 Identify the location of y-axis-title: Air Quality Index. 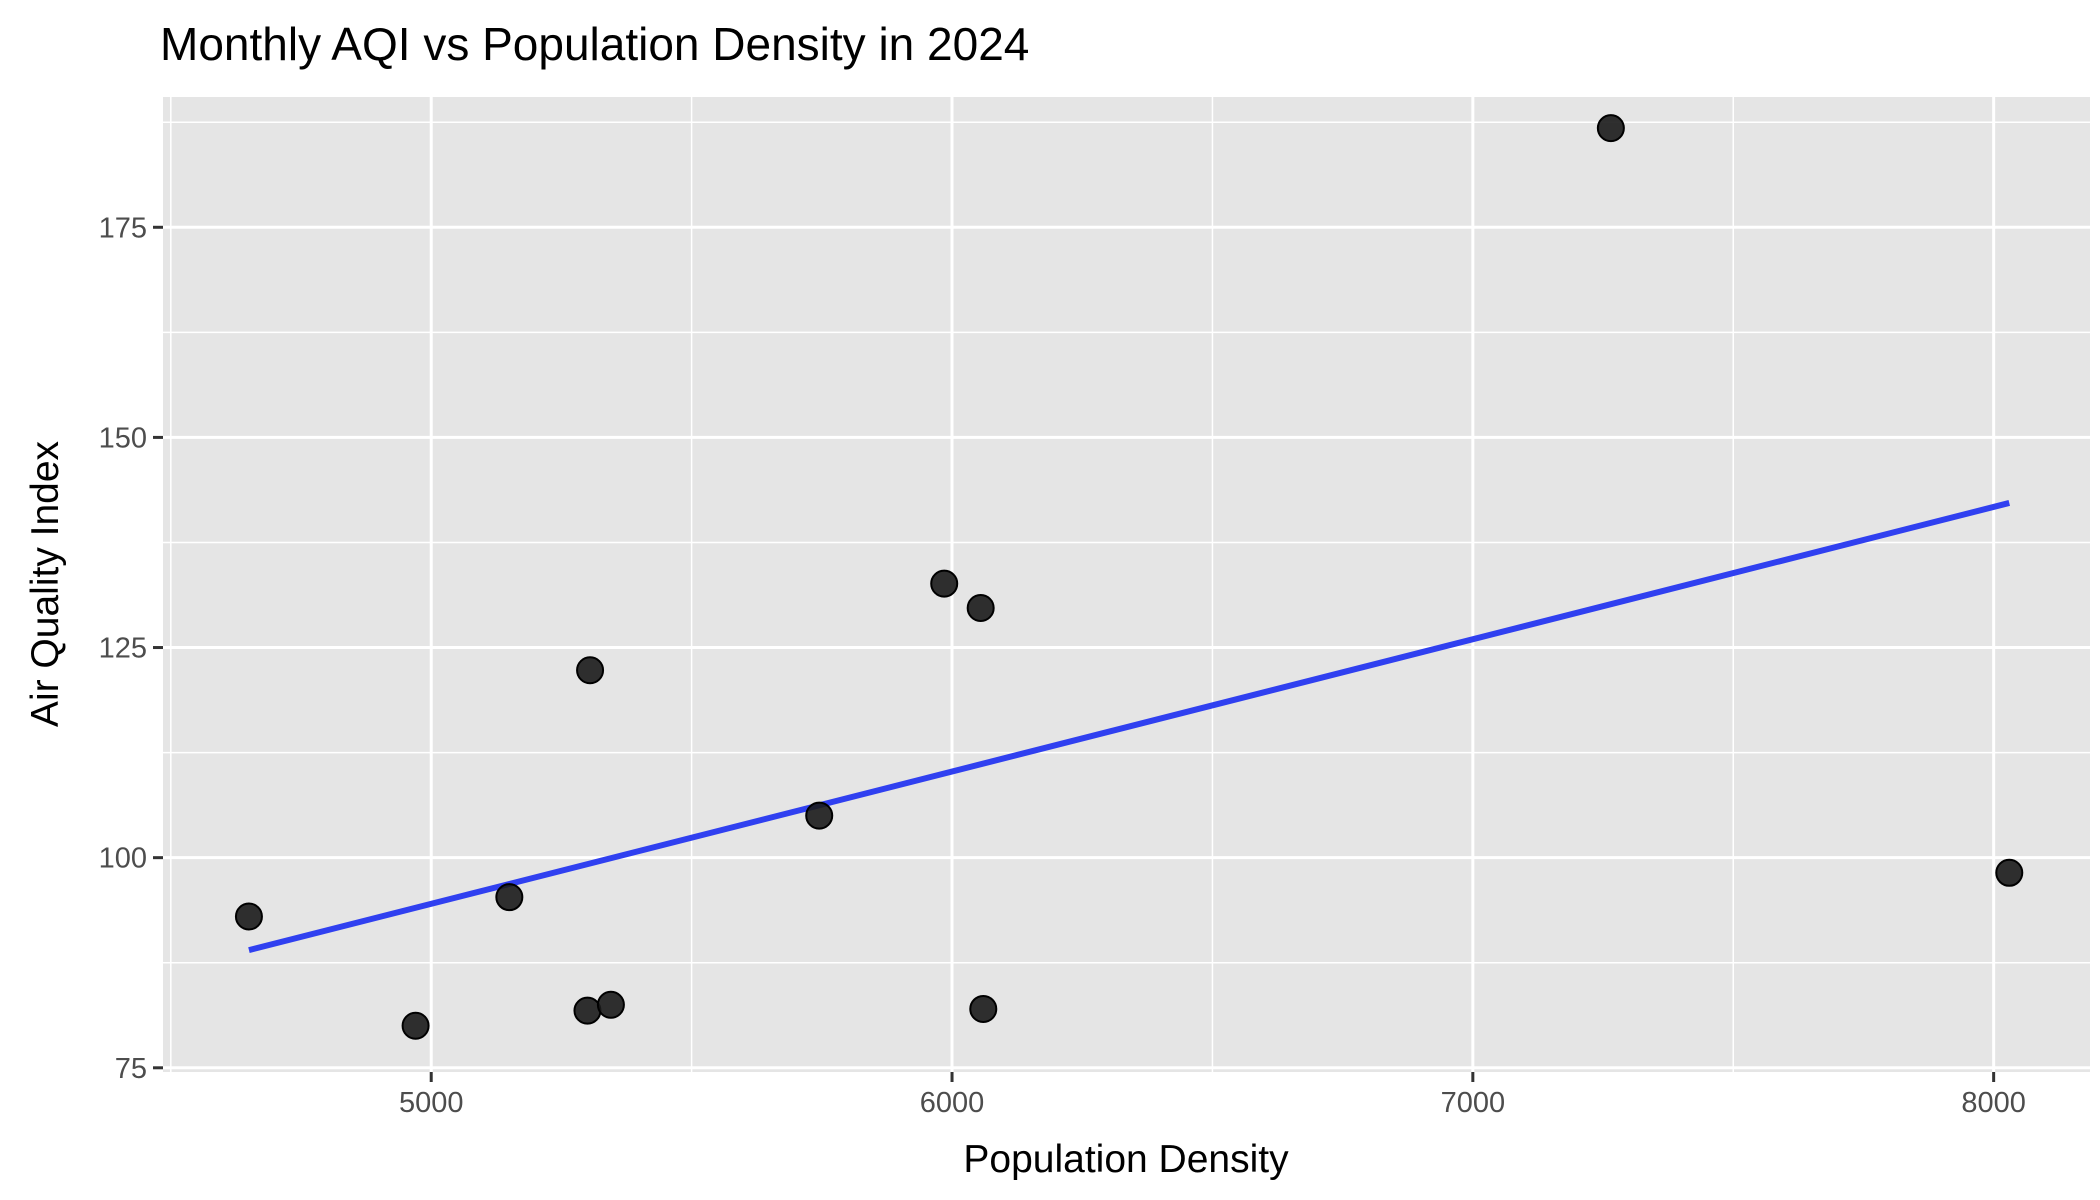
(45, 583).